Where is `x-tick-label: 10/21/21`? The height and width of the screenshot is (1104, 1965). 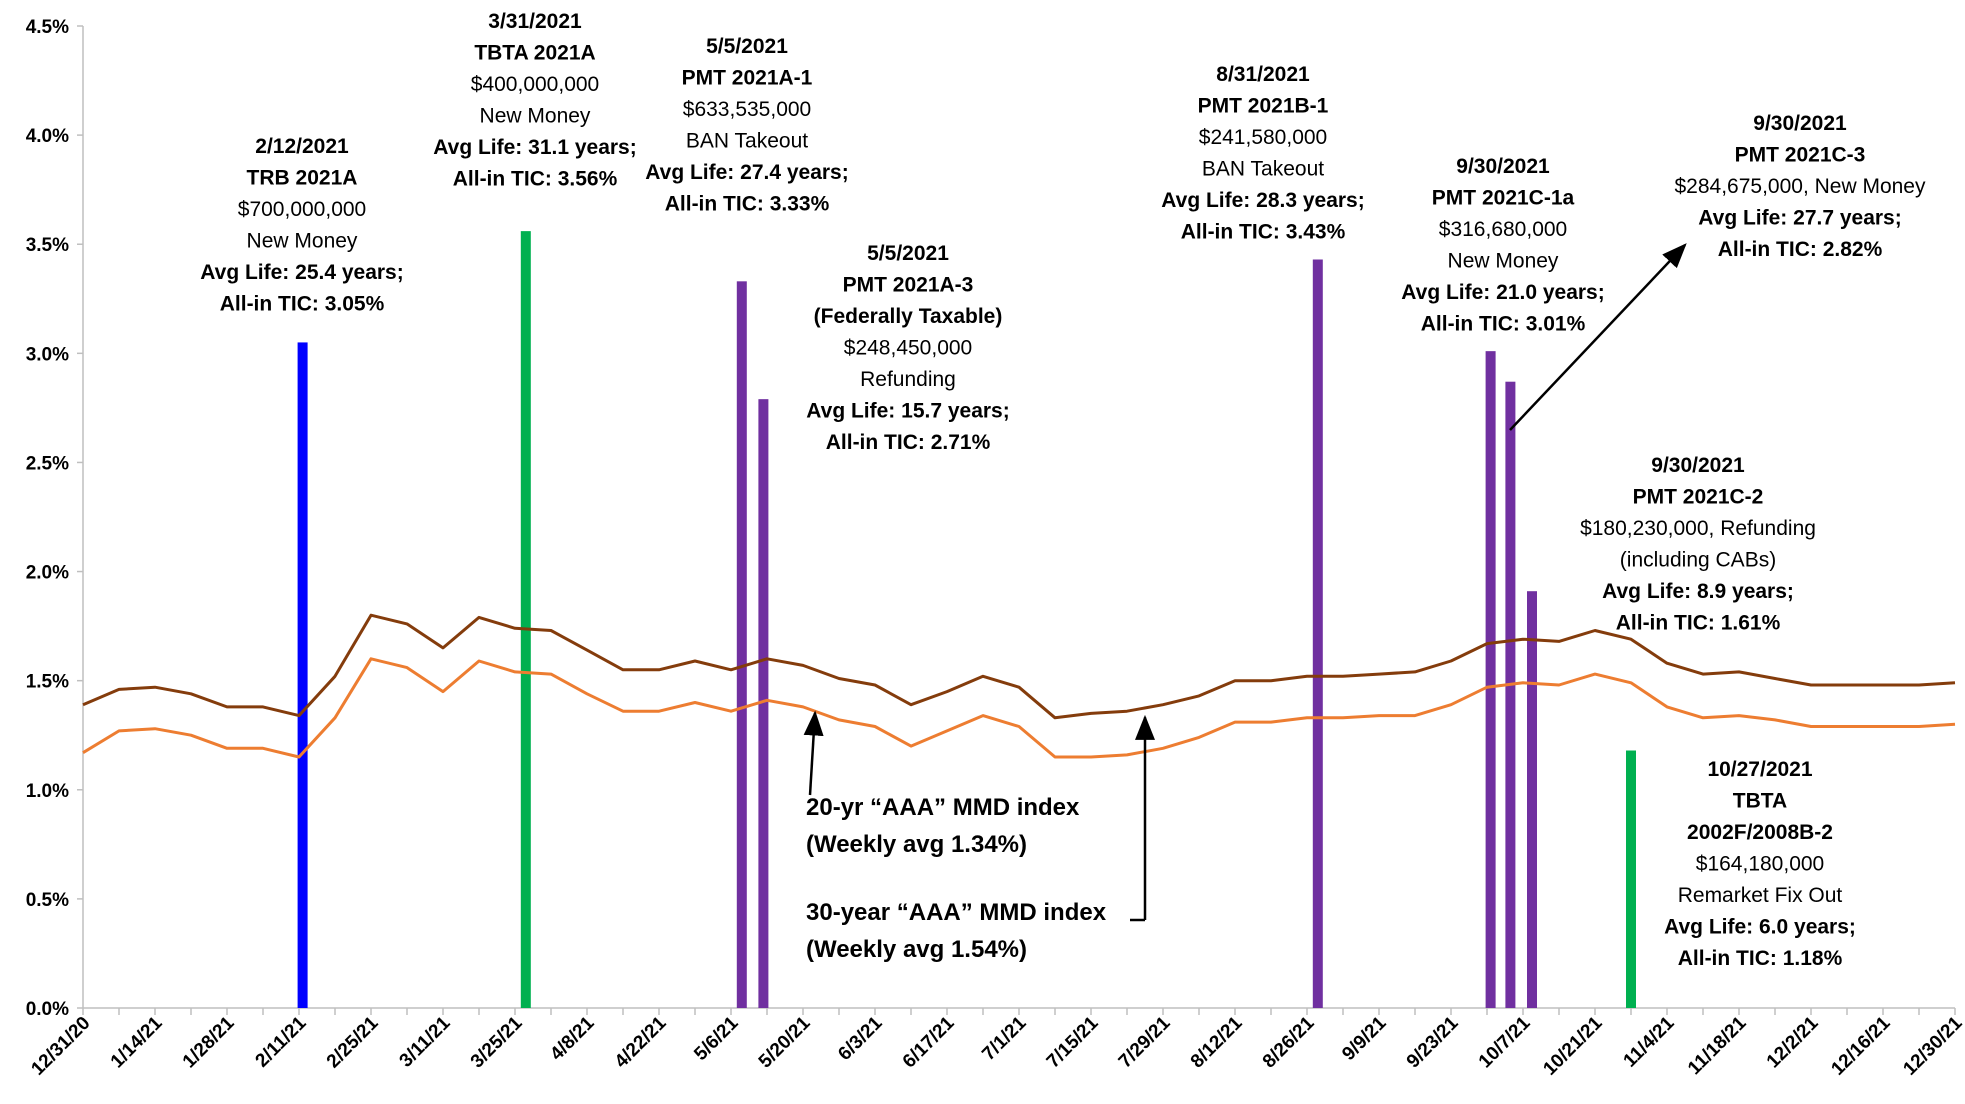
x-tick-label: 10/21/21 is located at coordinates (1572, 1045).